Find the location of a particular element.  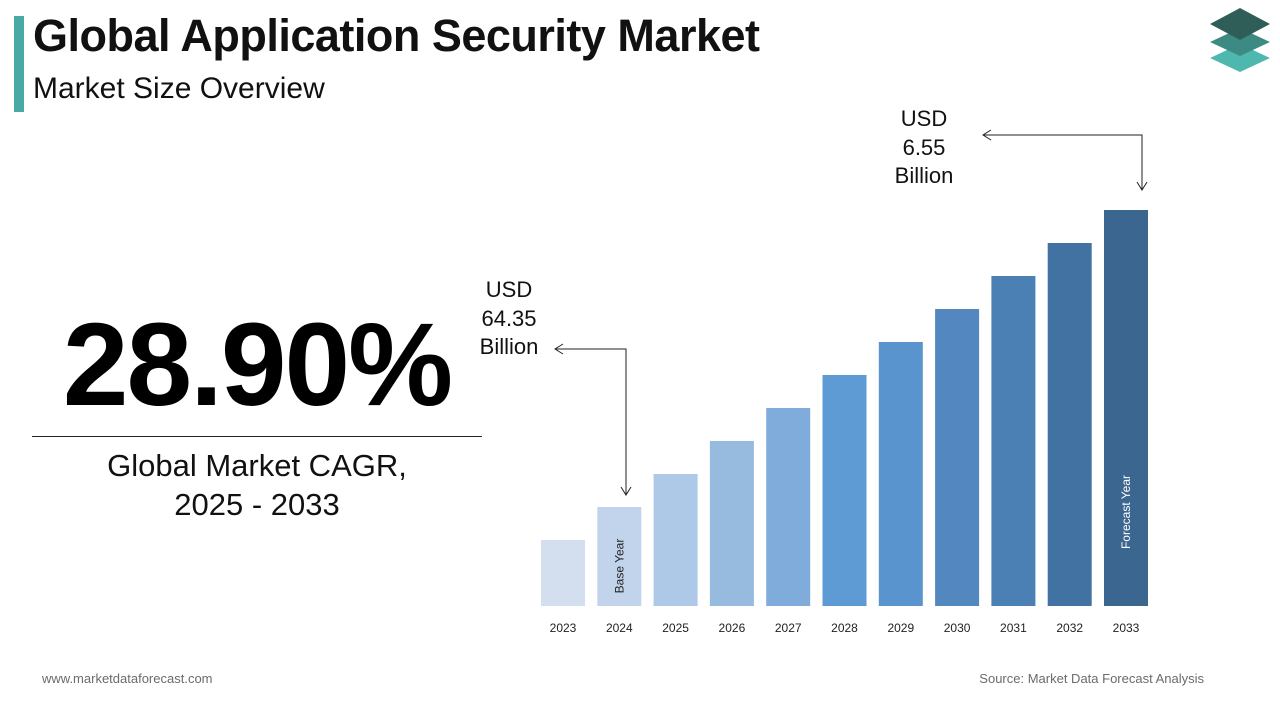

x-tick-label-2027: 2027 is located at coordinates (788, 628).